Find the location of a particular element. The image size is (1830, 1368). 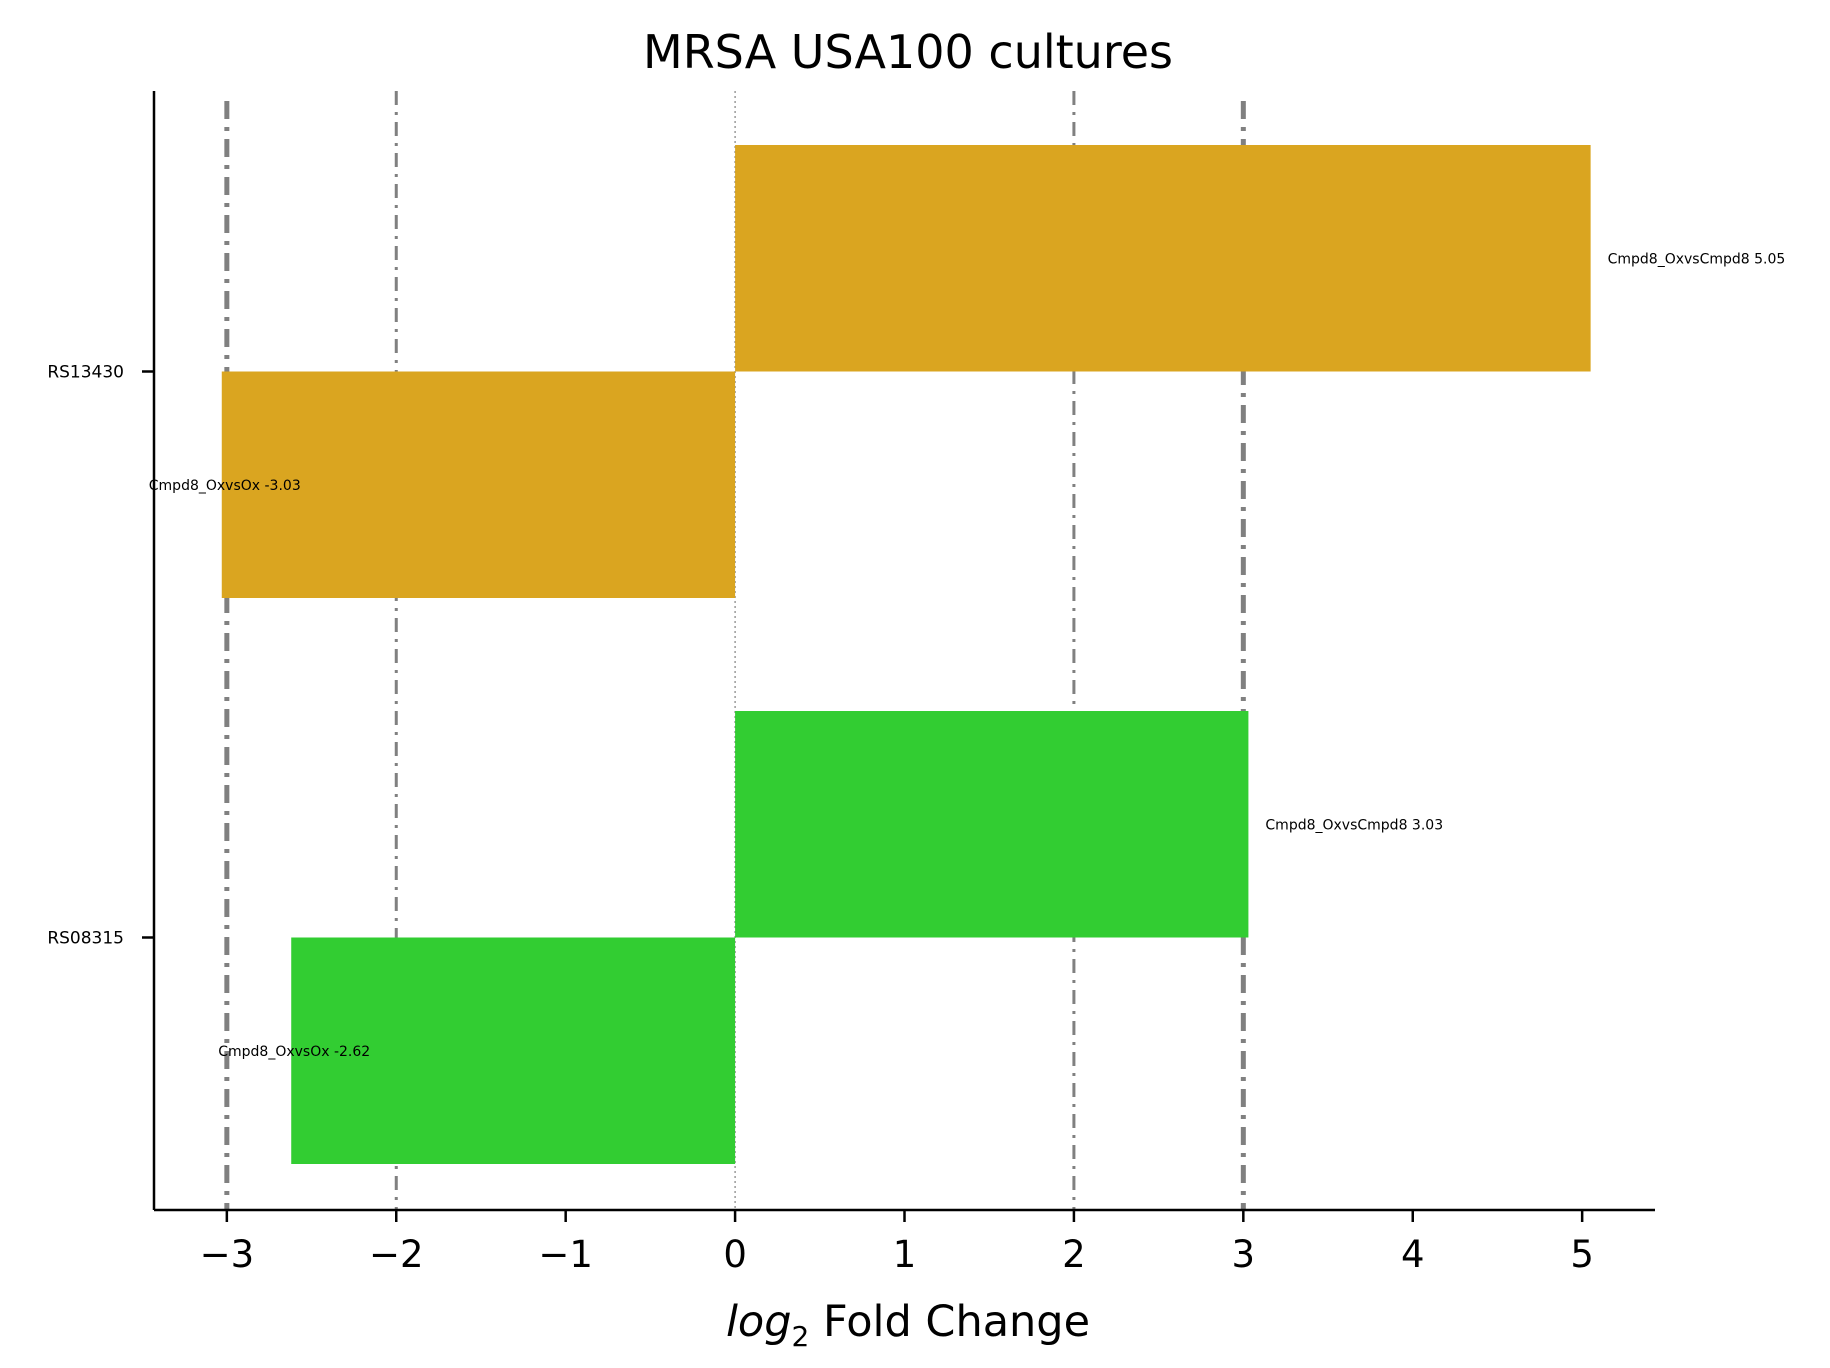

x-axis-label-log: log is located at coordinates (759, 1322).